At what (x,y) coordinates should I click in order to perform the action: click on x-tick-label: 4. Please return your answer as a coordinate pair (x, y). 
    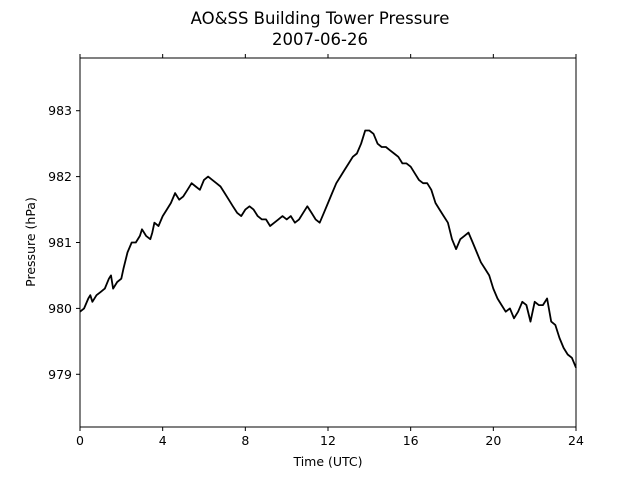
    Looking at the image, I should click on (163, 440).